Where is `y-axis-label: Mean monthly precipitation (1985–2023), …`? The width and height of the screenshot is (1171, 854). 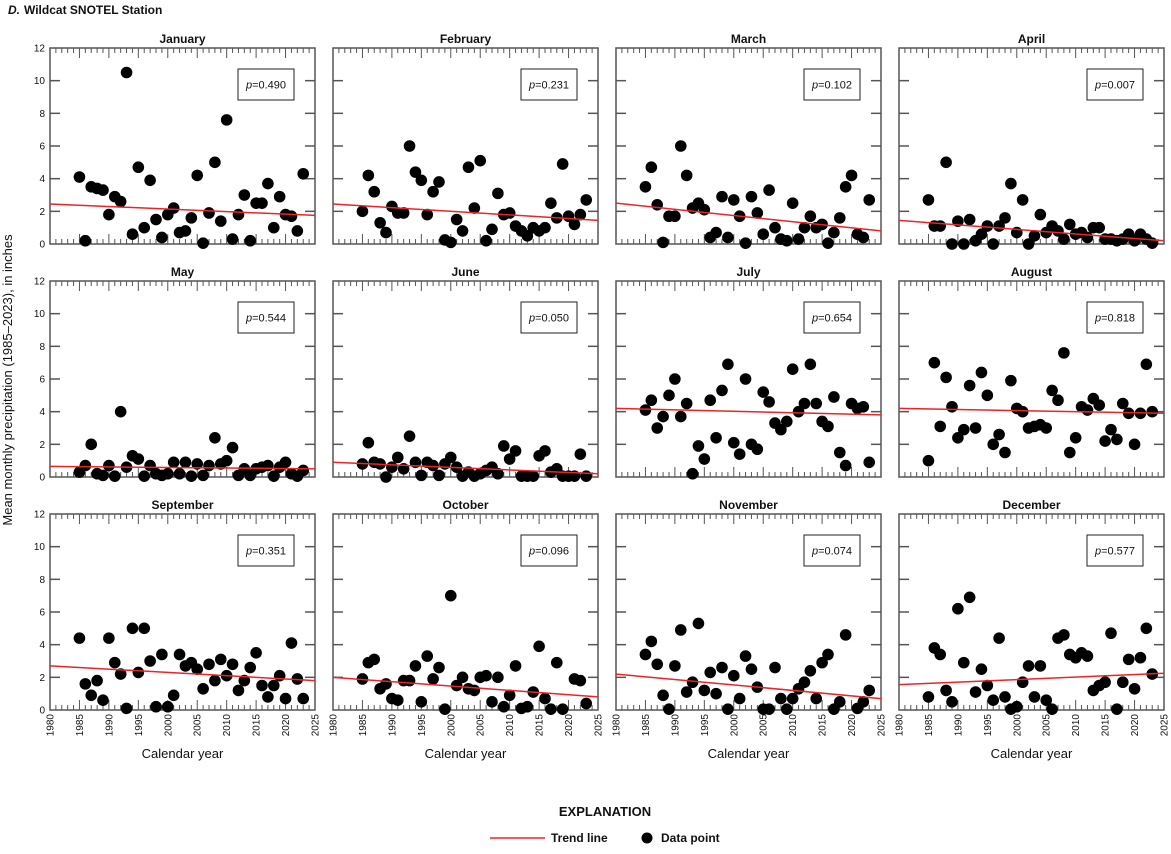
y-axis-label: Mean monthly precipitation (1985–2023), … is located at coordinates (7, 380).